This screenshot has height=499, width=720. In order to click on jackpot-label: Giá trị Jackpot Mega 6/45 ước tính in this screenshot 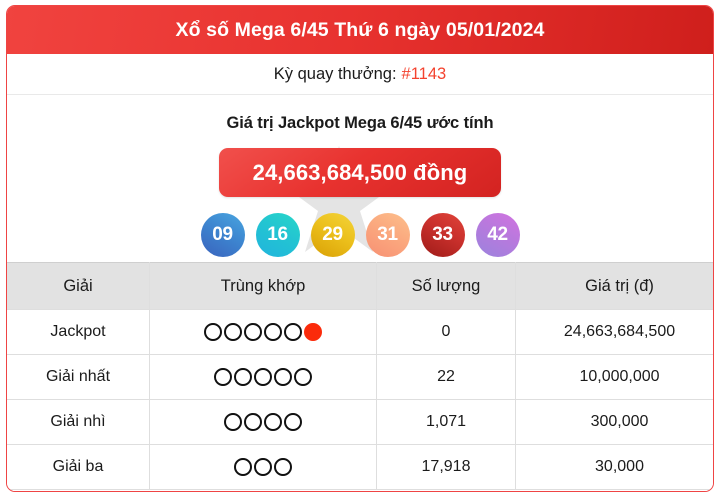, I will do `click(360, 123)`.